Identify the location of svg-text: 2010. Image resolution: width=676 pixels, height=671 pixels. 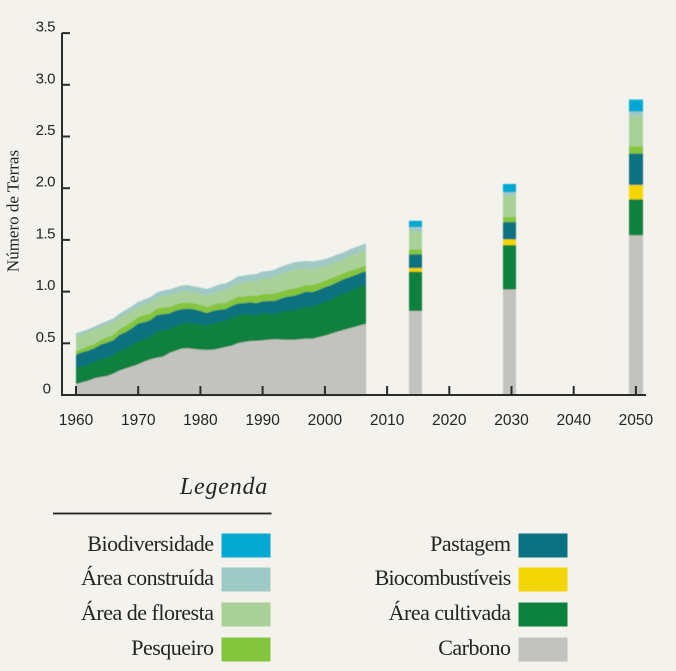
(387, 420).